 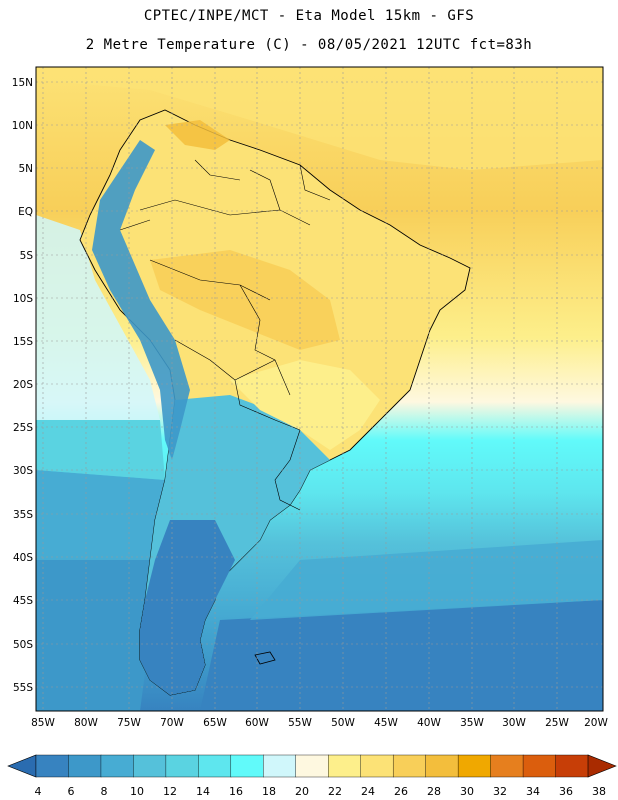 I want to click on lat-label: 50S, so click(x=23, y=645).